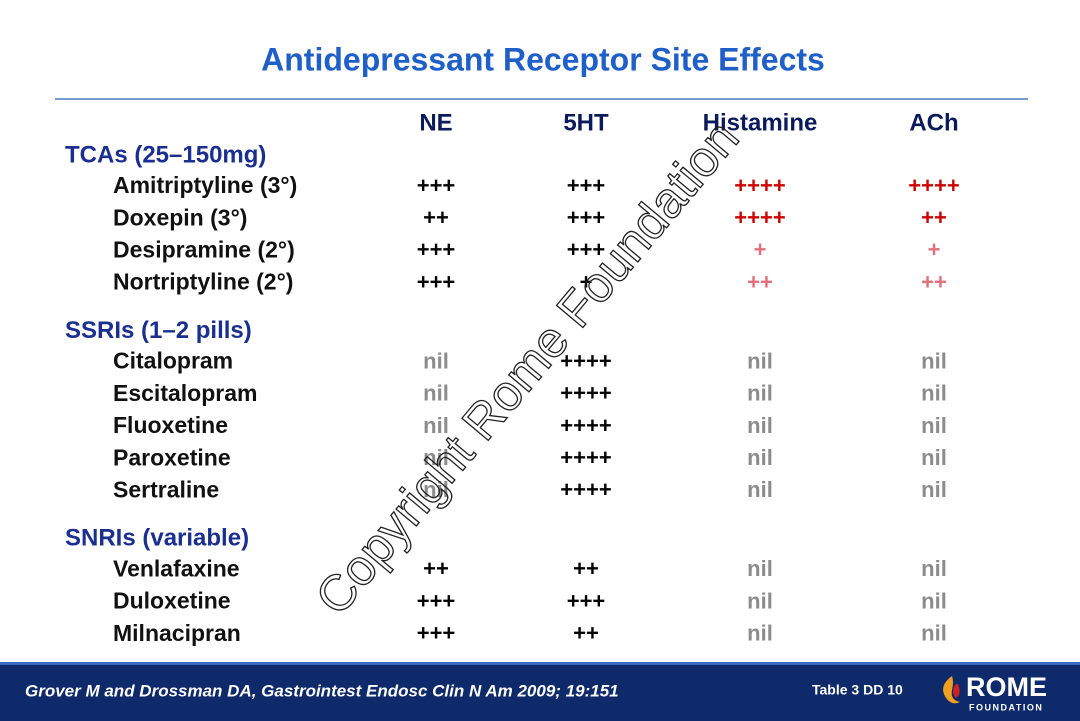  I want to click on footer-edge, so click(540, 663).